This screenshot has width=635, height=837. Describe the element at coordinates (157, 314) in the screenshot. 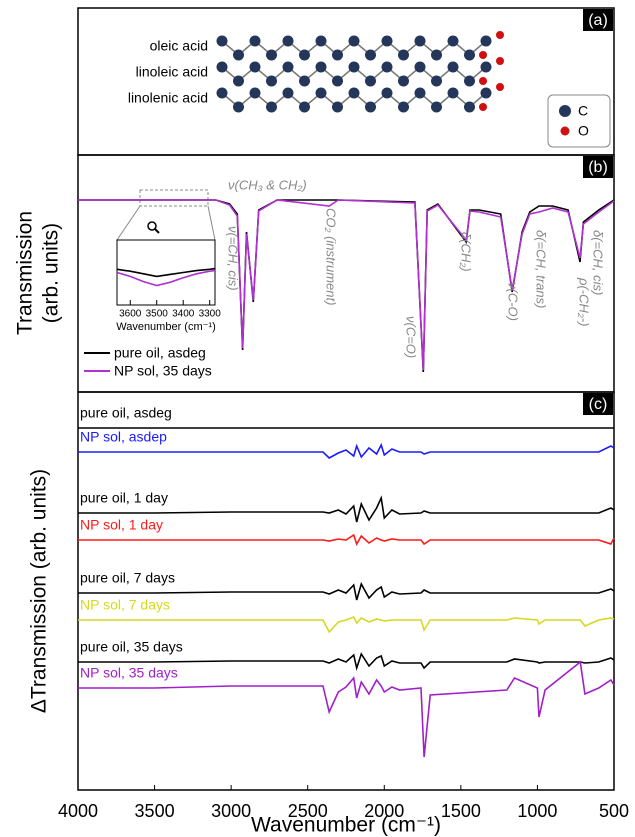

I see `x-tick-label: 3500` at that location.